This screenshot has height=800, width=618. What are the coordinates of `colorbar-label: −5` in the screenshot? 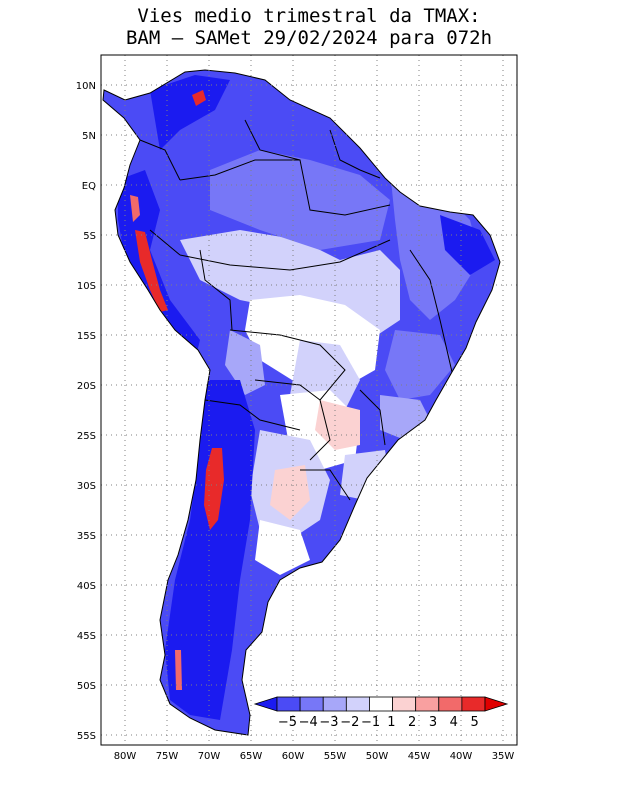 It's located at (287, 722).